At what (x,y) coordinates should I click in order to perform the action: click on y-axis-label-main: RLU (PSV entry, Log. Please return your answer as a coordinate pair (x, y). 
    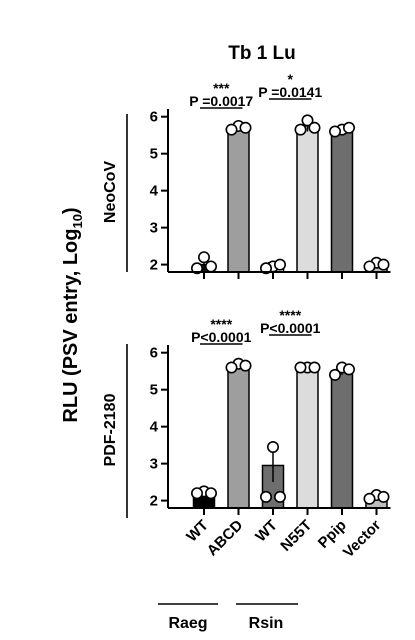
    Looking at the image, I should click on (71, 326).